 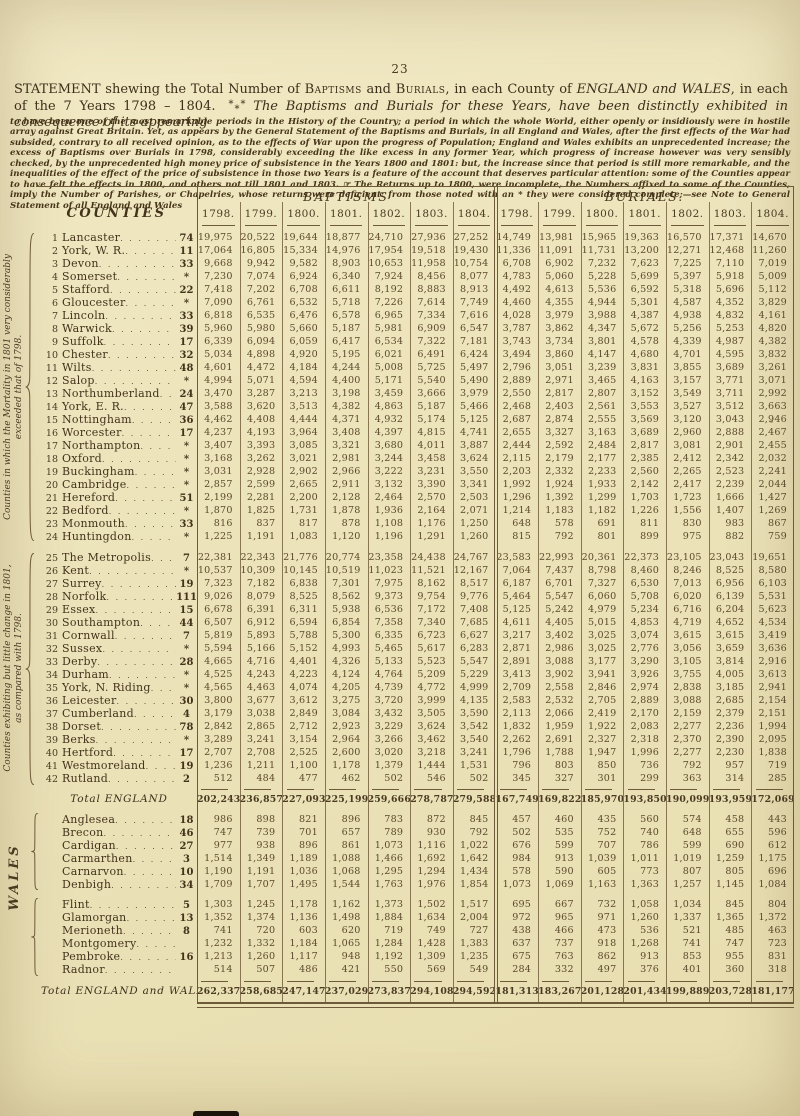 I want to click on county-name: Worcester, so click(x=92, y=432).